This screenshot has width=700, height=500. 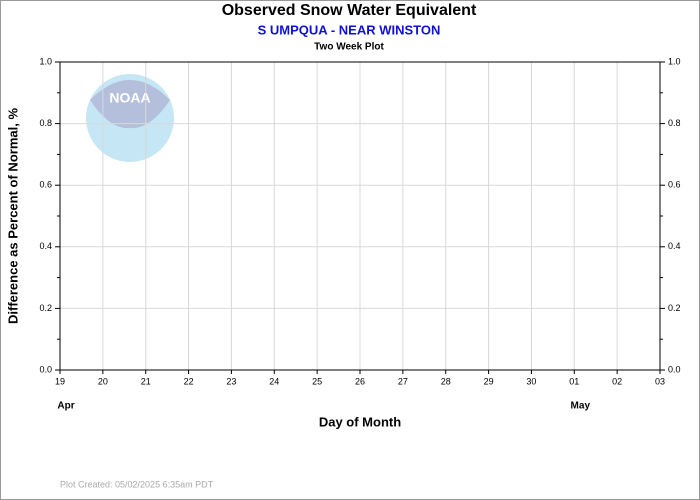 What do you see at coordinates (674, 369) in the screenshot?
I see `y2-tick-label: 0.0` at bounding box center [674, 369].